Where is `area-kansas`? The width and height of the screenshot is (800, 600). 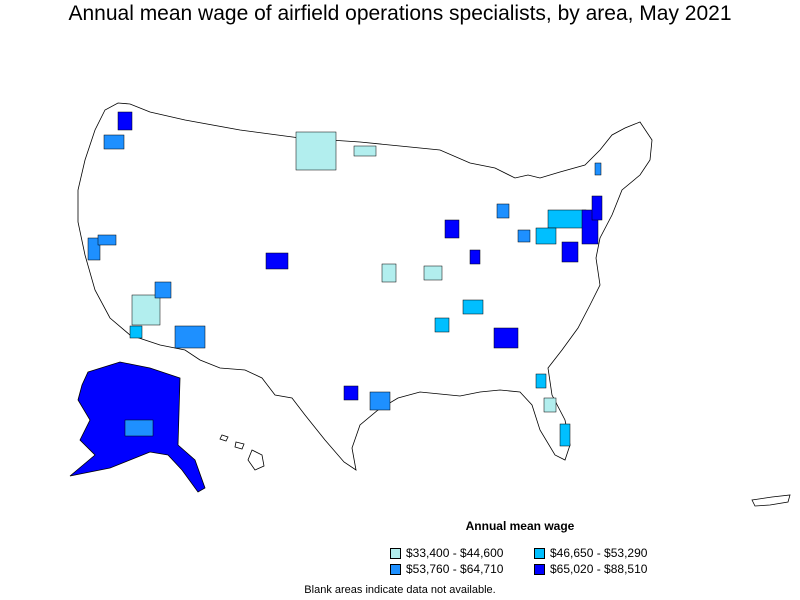
area-kansas is located at coordinates (389, 273).